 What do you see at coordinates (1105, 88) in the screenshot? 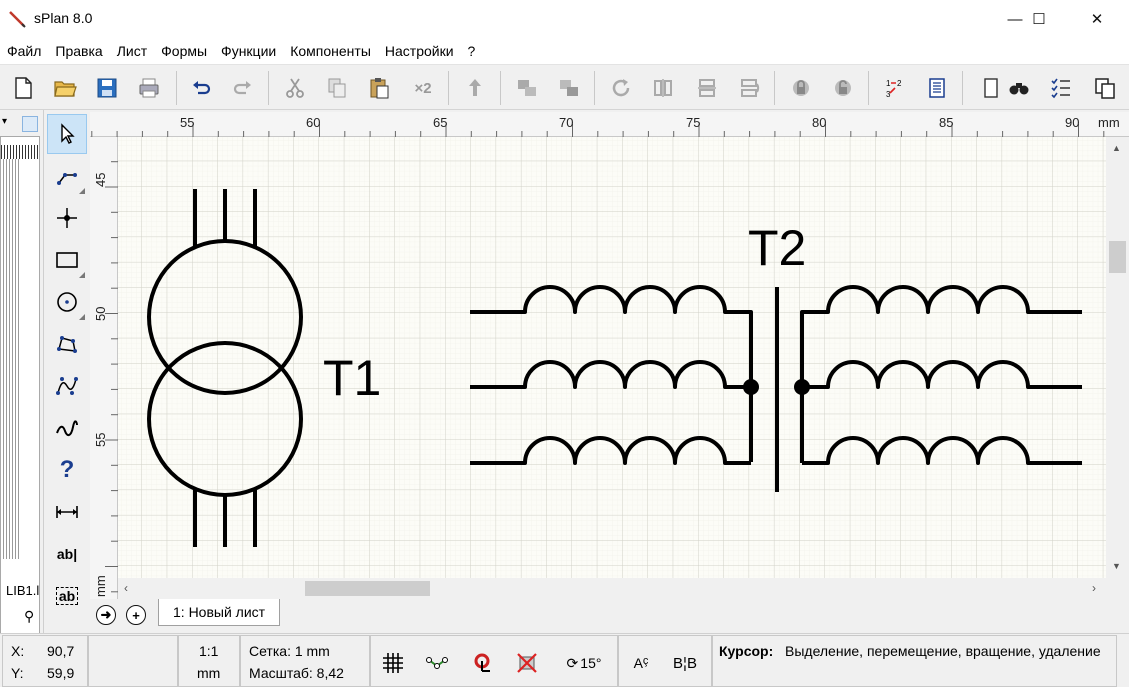
I see `copy-window-icon` at bounding box center [1105, 88].